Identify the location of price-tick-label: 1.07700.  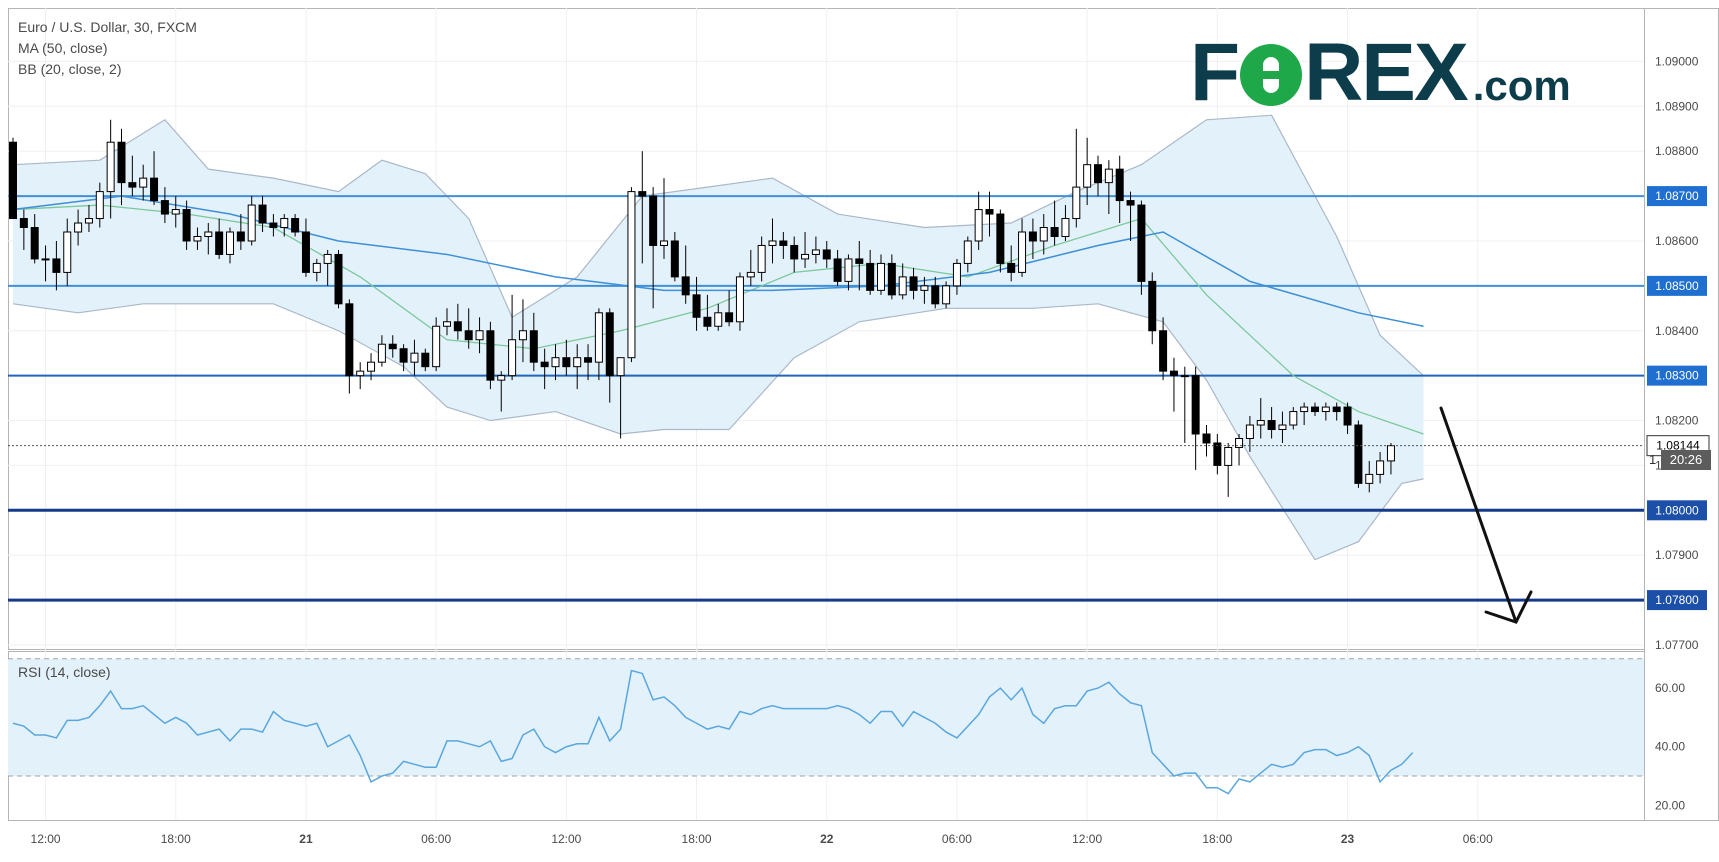
(1677, 645).